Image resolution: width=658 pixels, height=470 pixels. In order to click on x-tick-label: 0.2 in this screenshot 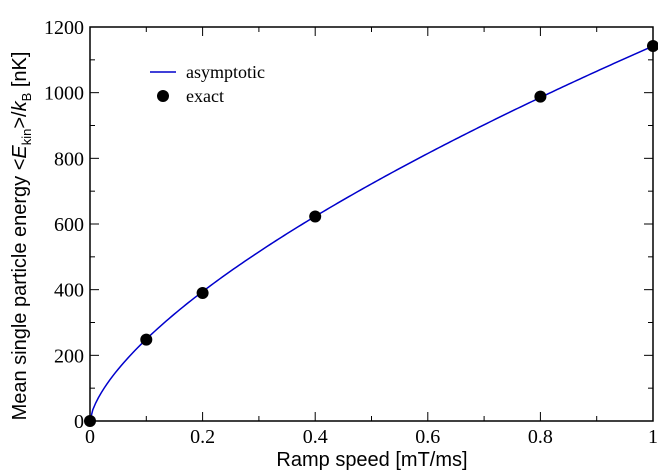, I will do `click(202, 437)`.